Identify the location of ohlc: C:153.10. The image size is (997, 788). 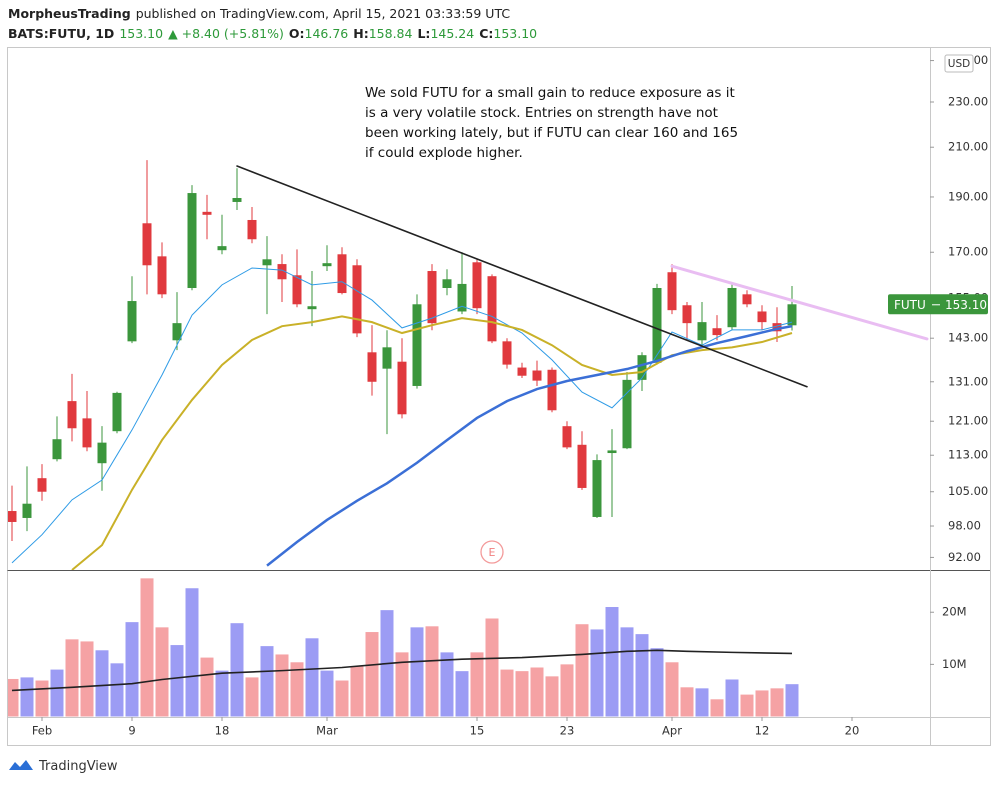
(508, 33).